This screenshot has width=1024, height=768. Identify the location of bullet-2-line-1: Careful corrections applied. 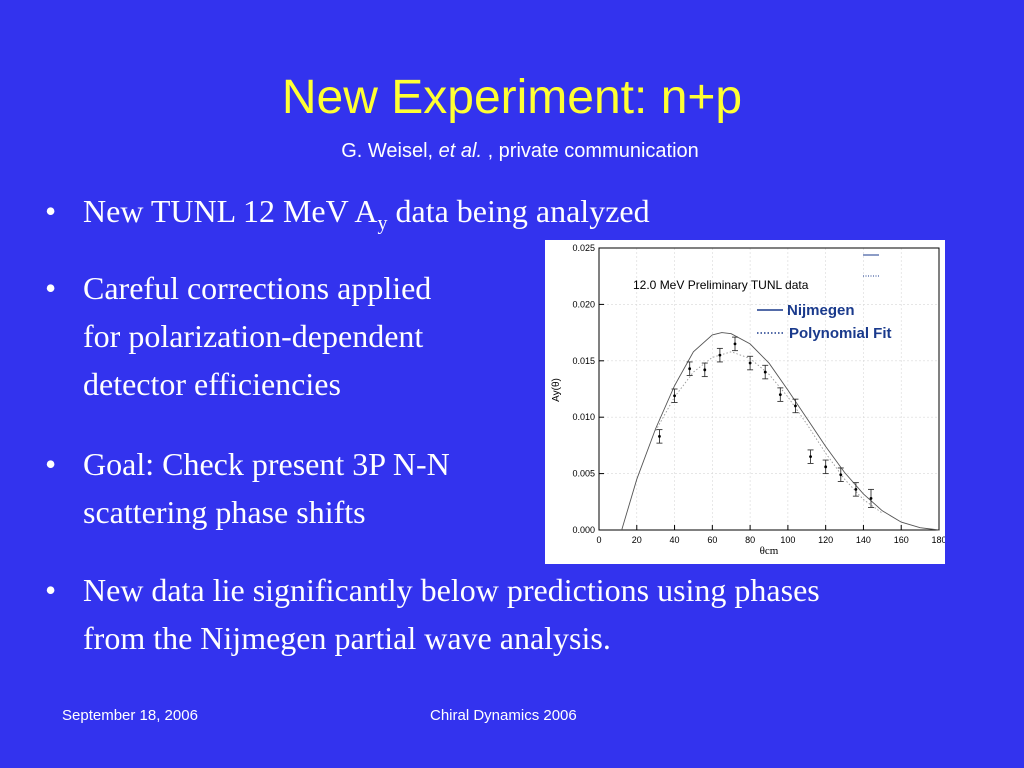
(257, 288).